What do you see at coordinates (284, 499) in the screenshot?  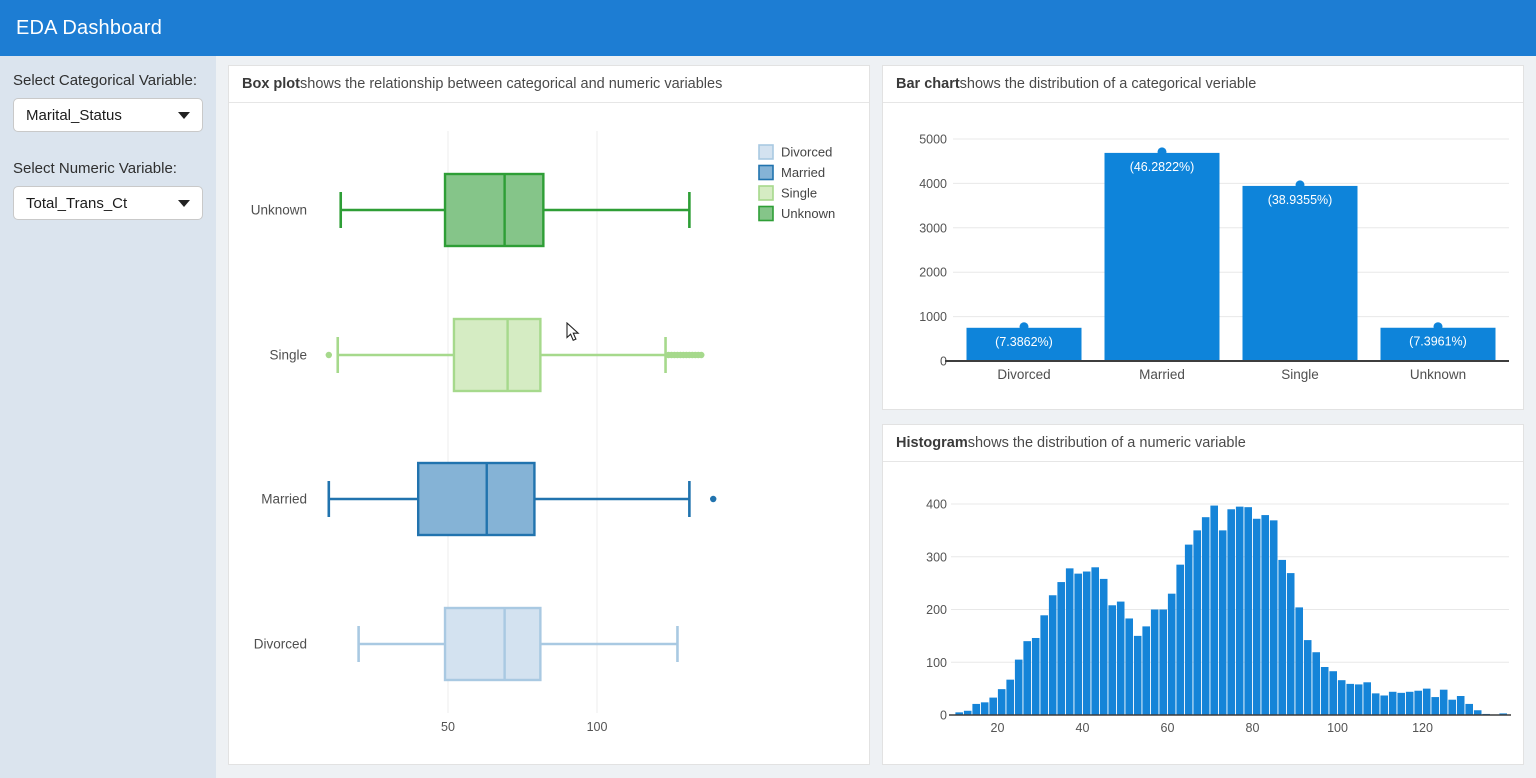 I see `boxplot-category-label: Married` at bounding box center [284, 499].